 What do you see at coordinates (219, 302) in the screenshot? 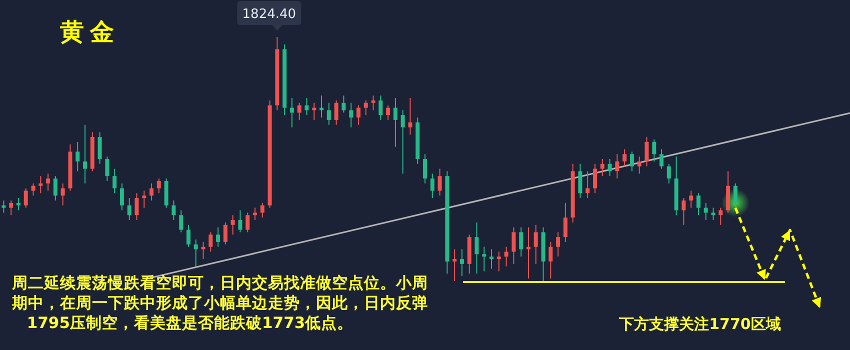
I see `annotation: 周二延续震荡慢跌看空即可，日内交易找准做空点位。小周期中，在周一下跌中形成了小幅单边走势，因此，日内反弹1795压制空，看美盘是否能跌破1773低点。` at bounding box center [219, 302].